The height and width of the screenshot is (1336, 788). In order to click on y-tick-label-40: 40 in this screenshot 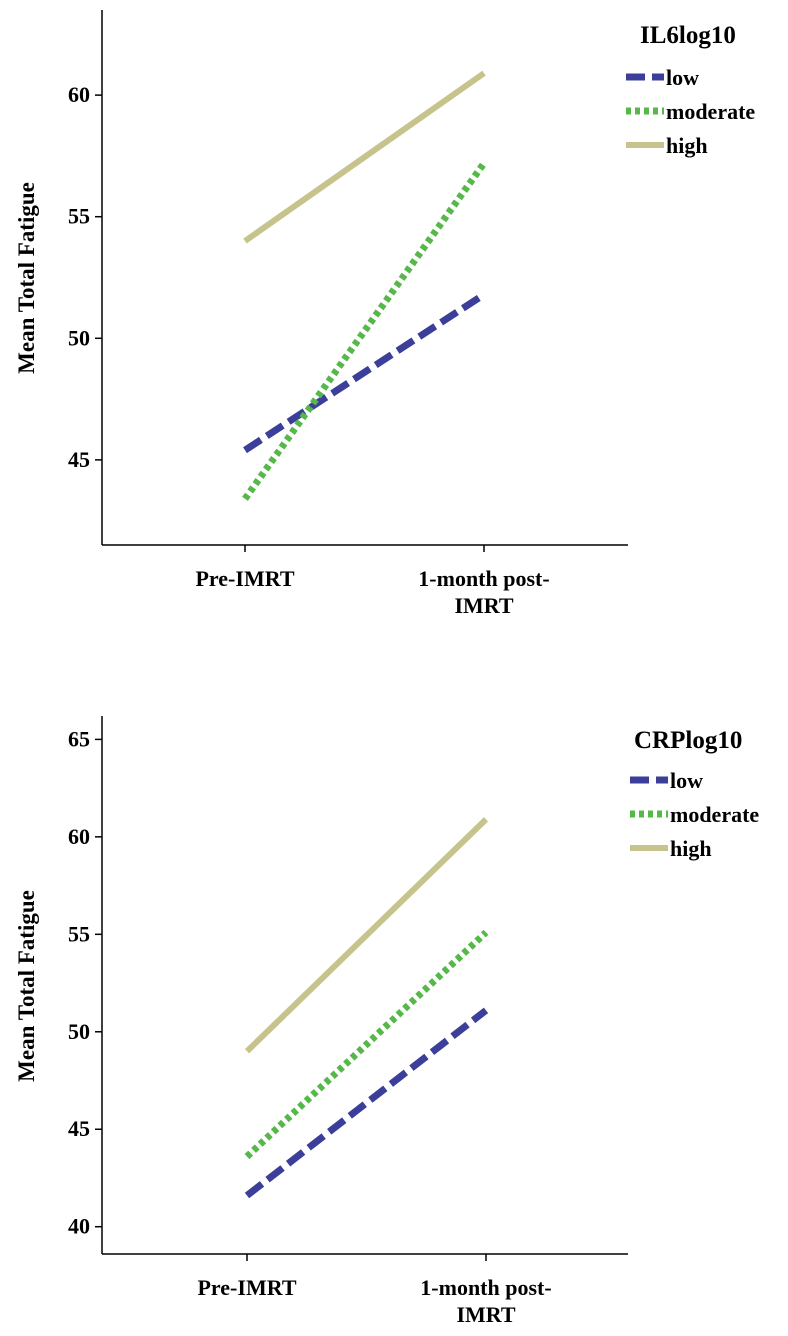, I will do `click(79, 1226)`.